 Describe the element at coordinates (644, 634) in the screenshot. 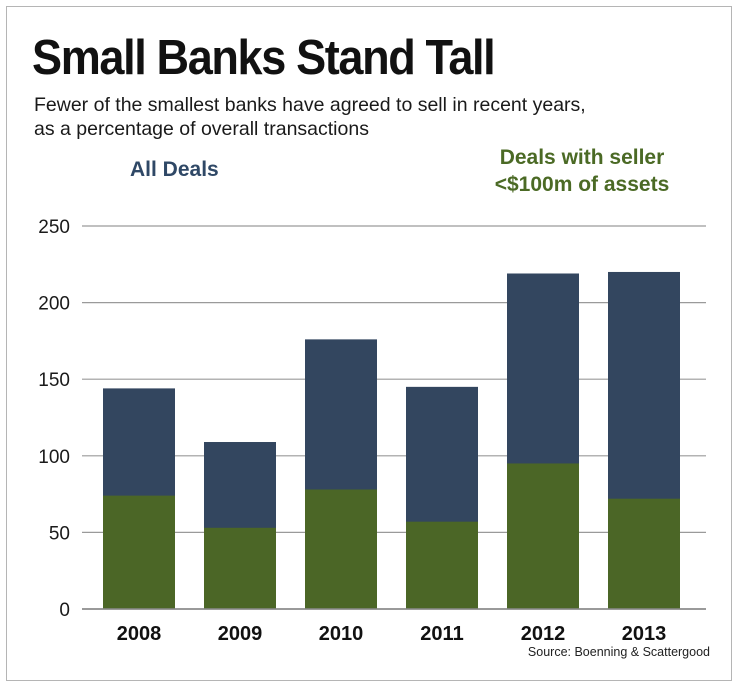

I see `x-tick-label-2013: 2013` at that location.